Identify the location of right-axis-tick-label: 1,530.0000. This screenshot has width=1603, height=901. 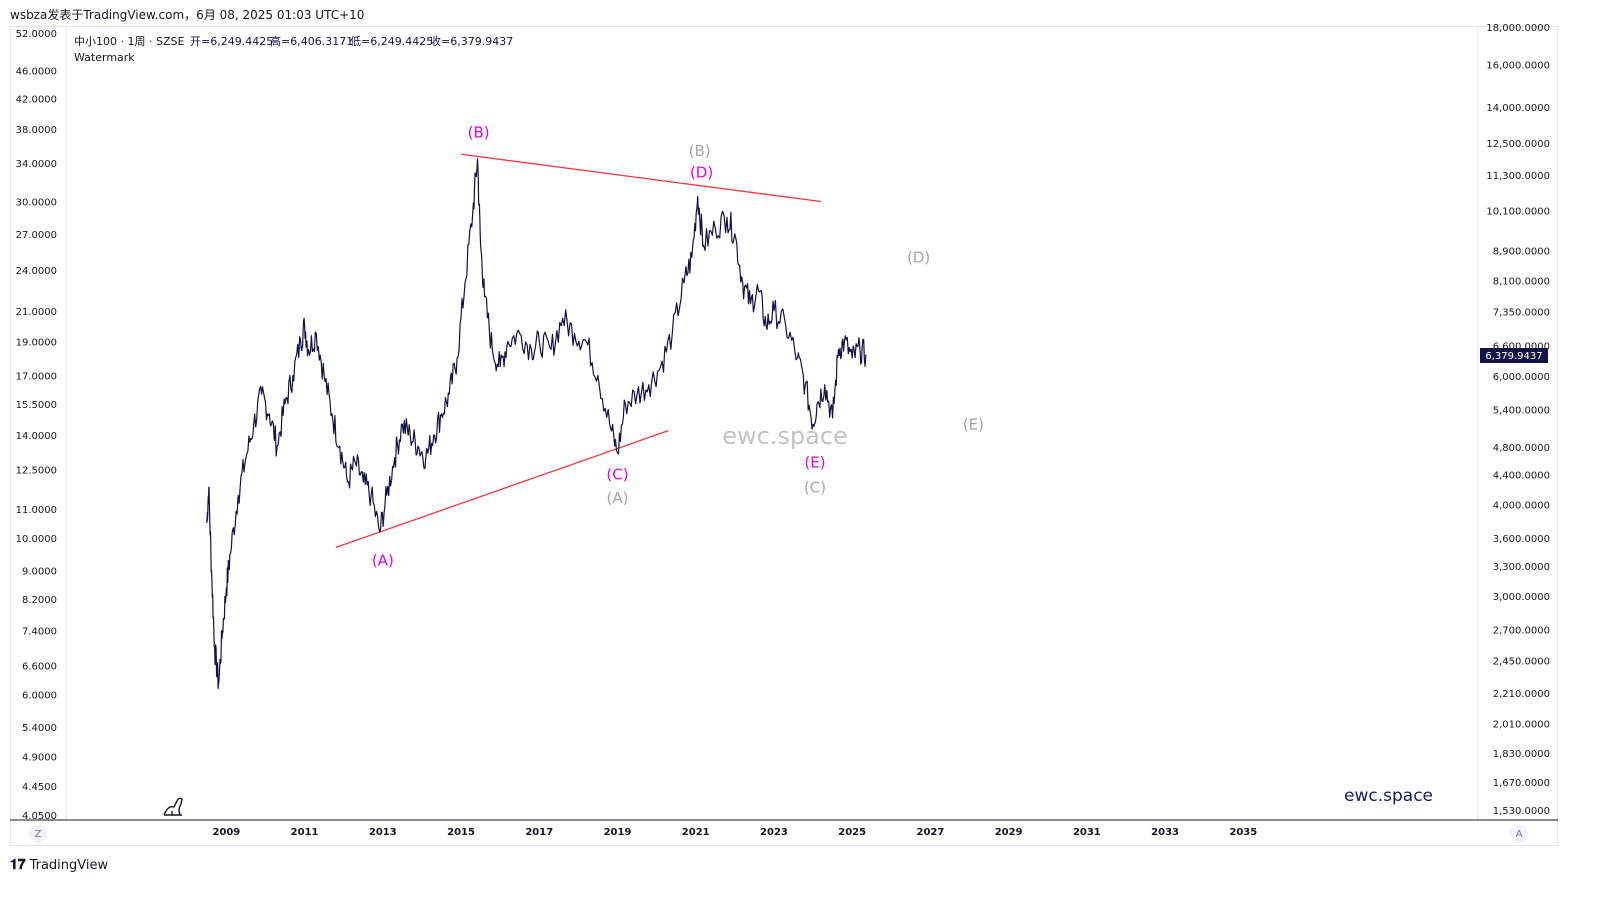
(1521, 811).